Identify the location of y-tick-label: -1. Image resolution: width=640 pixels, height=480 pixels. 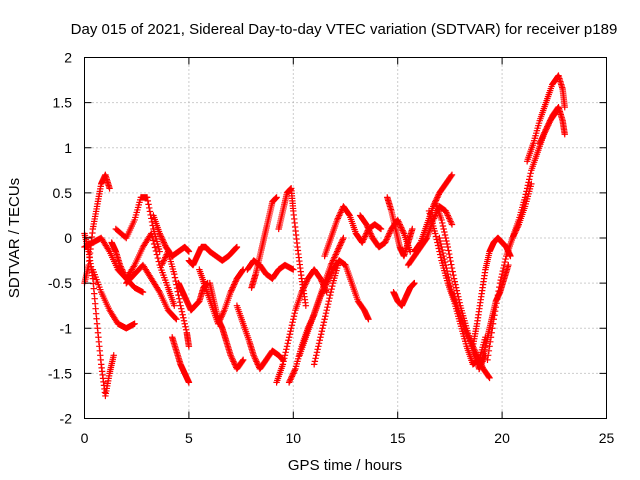
(66, 328).